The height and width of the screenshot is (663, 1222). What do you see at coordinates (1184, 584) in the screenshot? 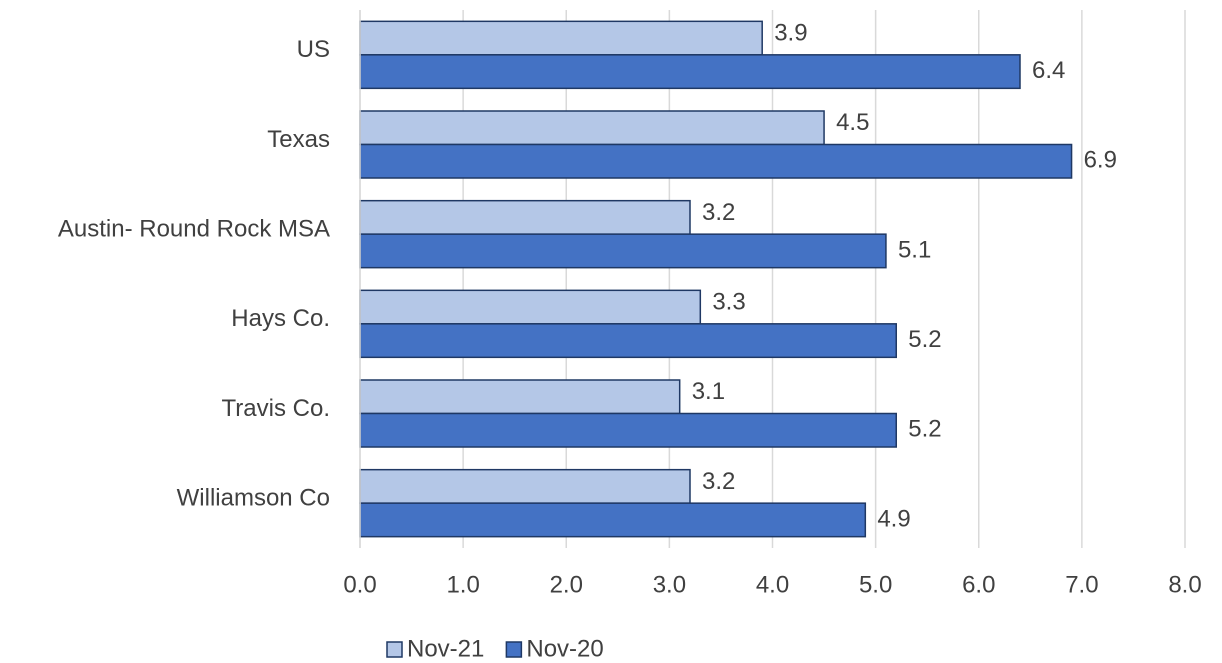
I see `x-tick-label: 8.0` at bounding box center [1184, 584].